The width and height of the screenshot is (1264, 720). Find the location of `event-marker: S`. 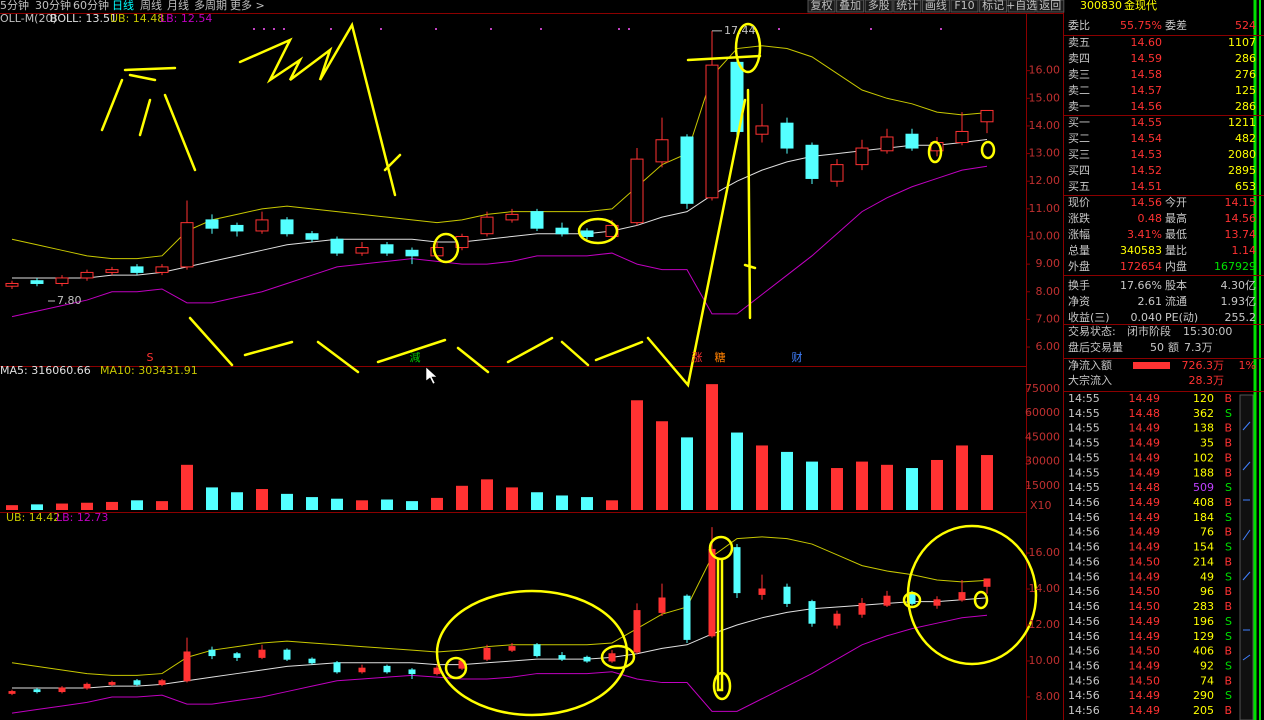

event-marker: S is located at coordinates (150, 357).